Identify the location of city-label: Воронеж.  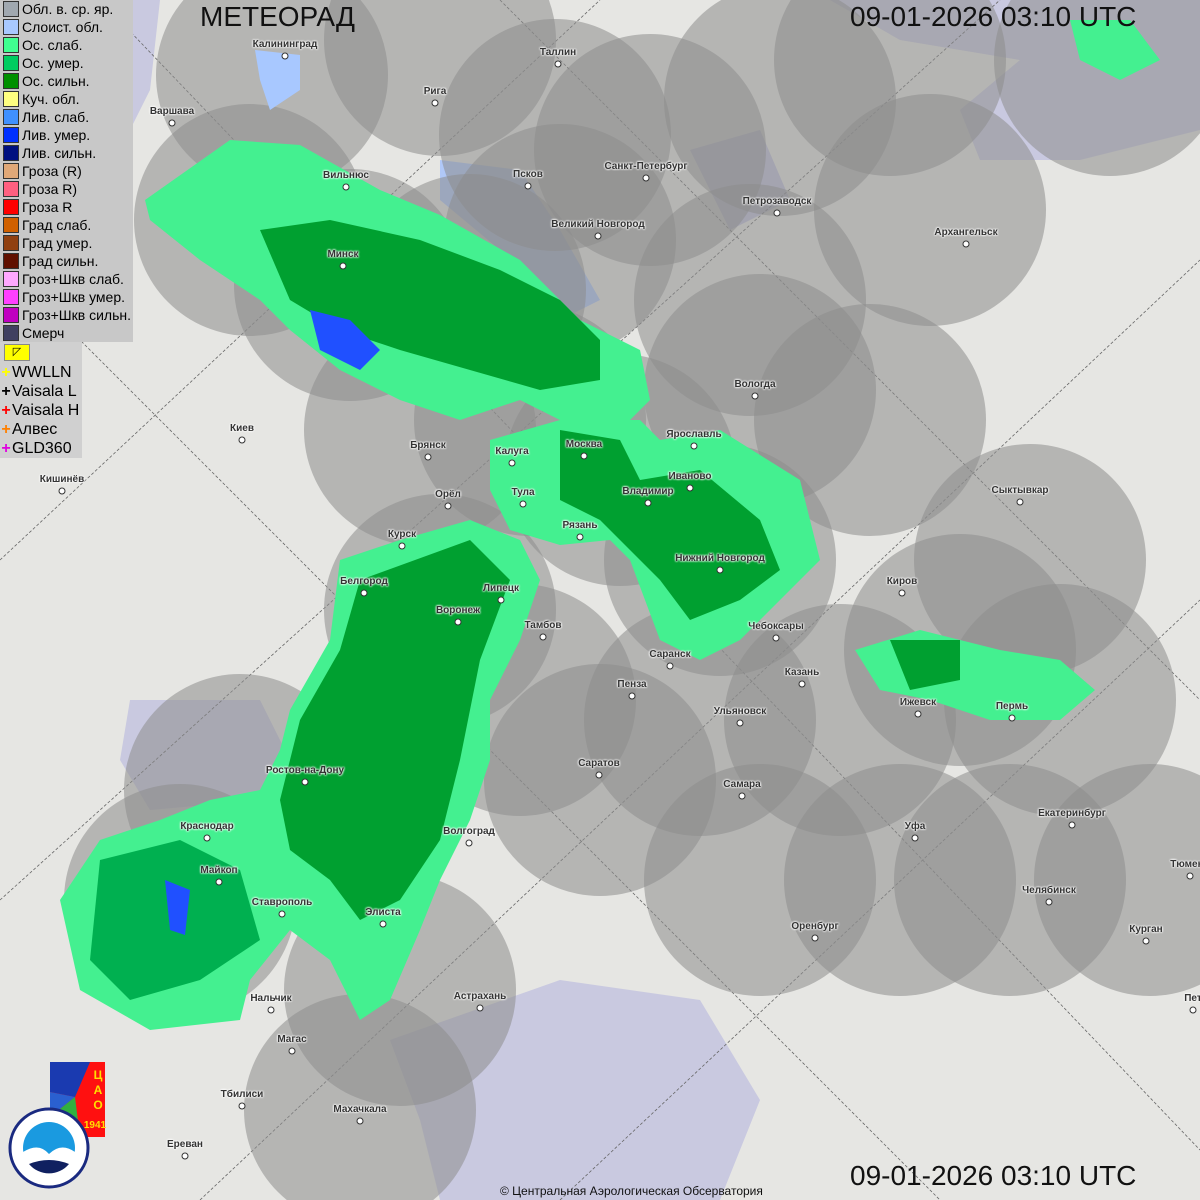
(458, 610).